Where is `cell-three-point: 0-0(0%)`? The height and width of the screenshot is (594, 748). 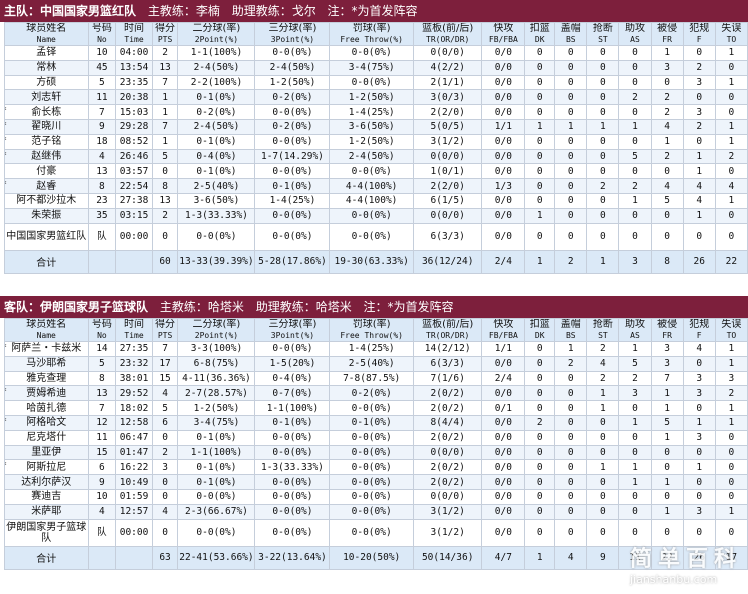 cell-three-point: 0-0(0%) is located at coordinates (292, 141).